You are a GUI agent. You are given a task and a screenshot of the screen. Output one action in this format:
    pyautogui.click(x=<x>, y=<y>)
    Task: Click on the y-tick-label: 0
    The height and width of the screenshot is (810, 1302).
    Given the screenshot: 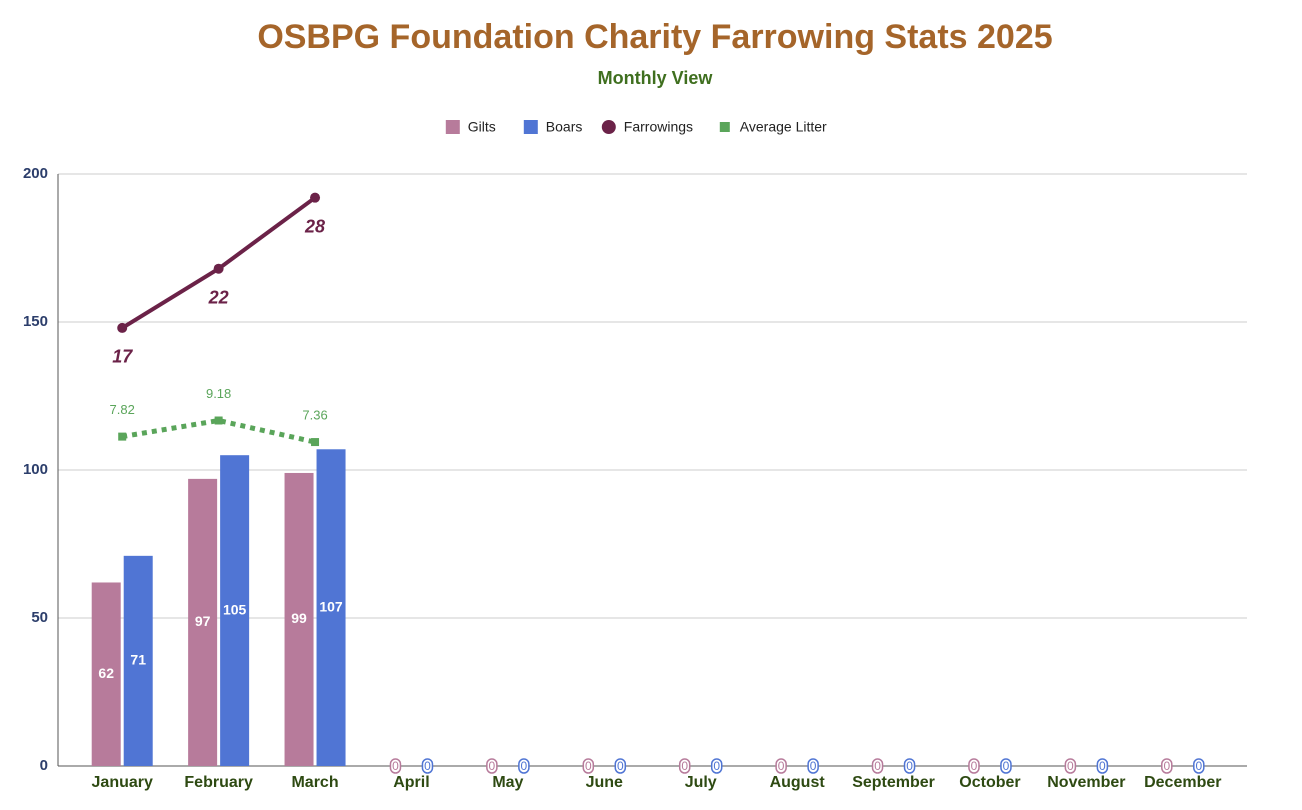 What is the action you would take?
    pyautogui.click(x=44, y=765)
    